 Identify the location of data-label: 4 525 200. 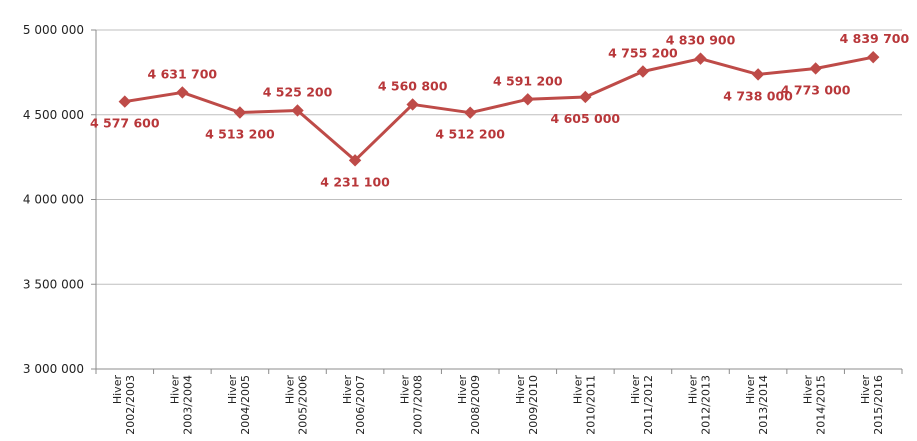
(298, 91).